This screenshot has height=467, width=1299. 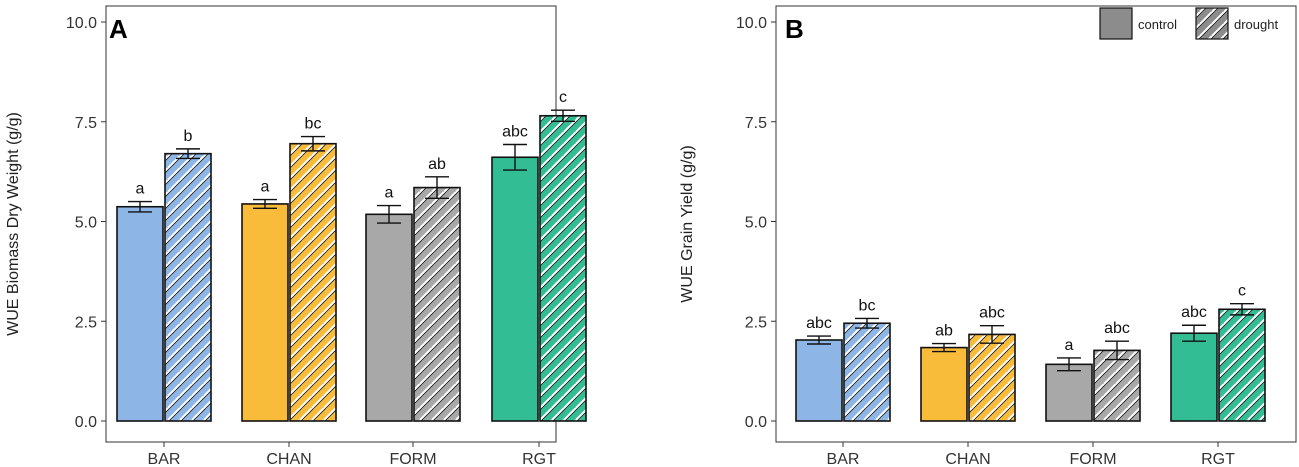 I want to click on y-axis-label: WUE Biomass Dry Weight (g/g), so click(x=13, y=224).